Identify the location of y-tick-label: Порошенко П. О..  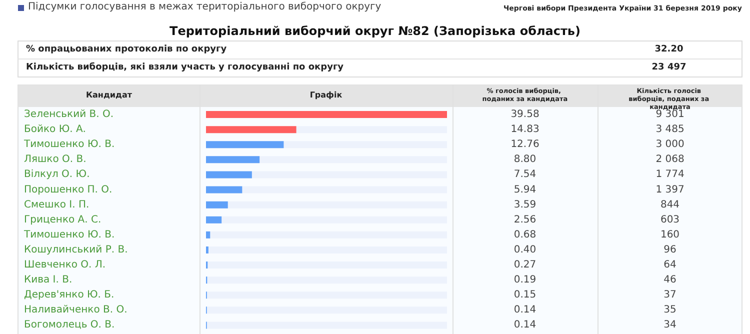
(68, 190).